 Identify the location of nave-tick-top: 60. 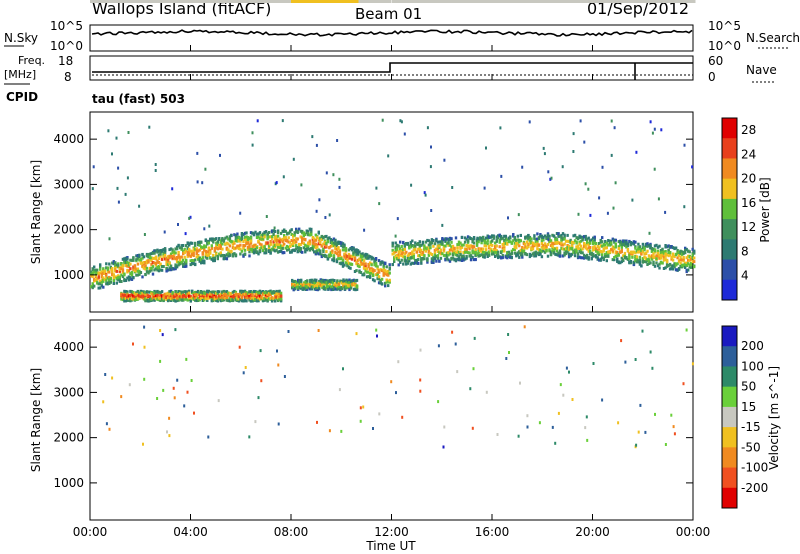
(715, 61).